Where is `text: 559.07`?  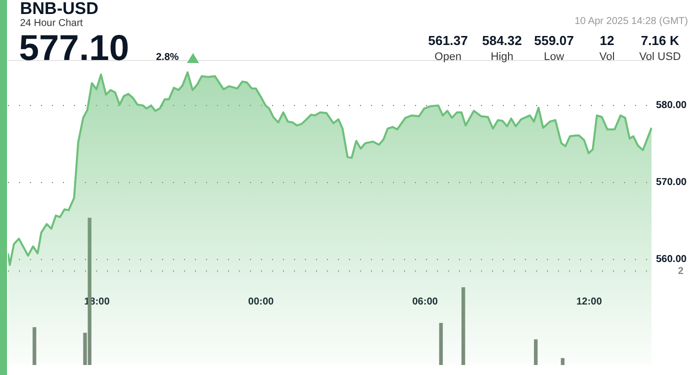 text: 559.07 is located at coordinates (554, 40).